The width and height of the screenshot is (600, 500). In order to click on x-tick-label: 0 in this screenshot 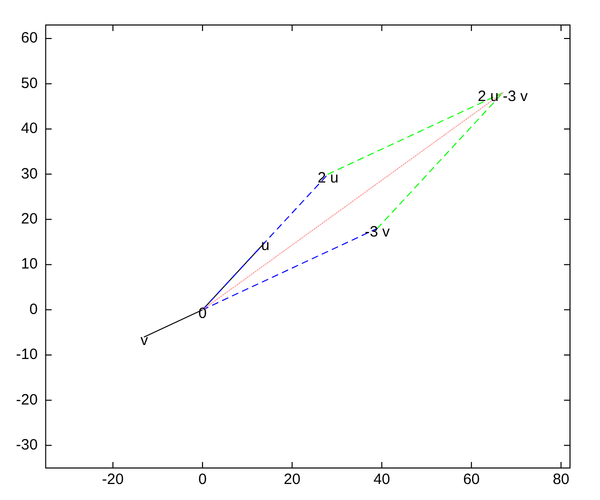, I will do `click(202, 479)`.